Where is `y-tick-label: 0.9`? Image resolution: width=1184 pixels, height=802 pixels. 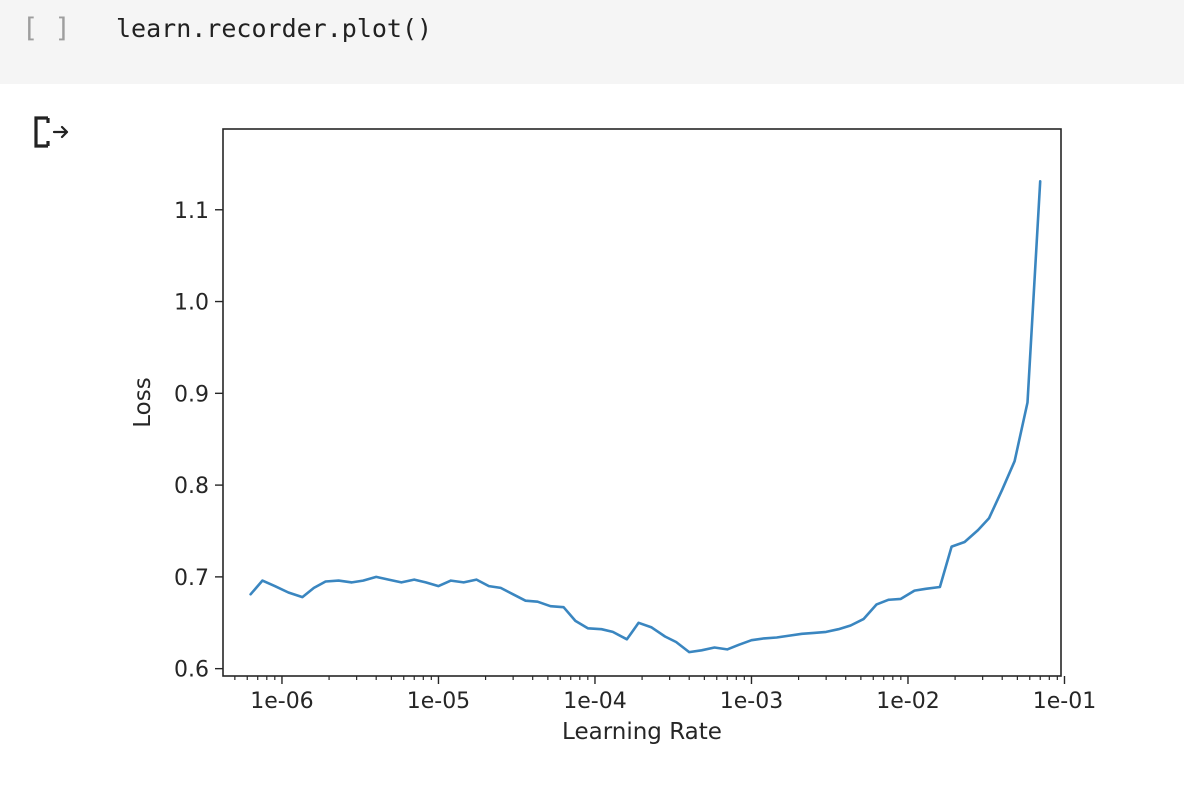 y-tick-label: 0.9 is located at coordinates (191, 394).